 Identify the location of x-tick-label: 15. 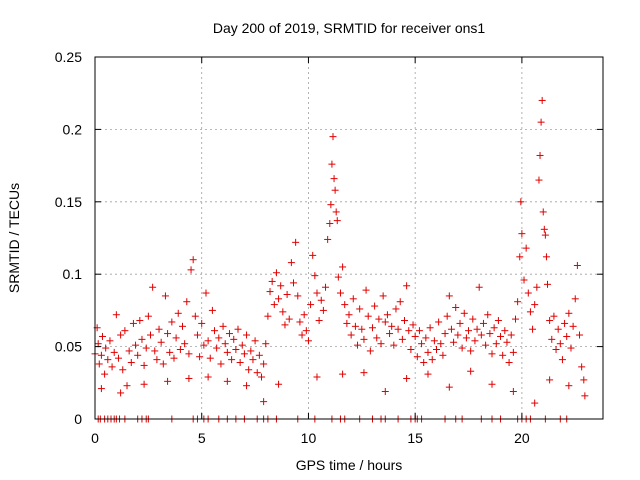
(415, 438).